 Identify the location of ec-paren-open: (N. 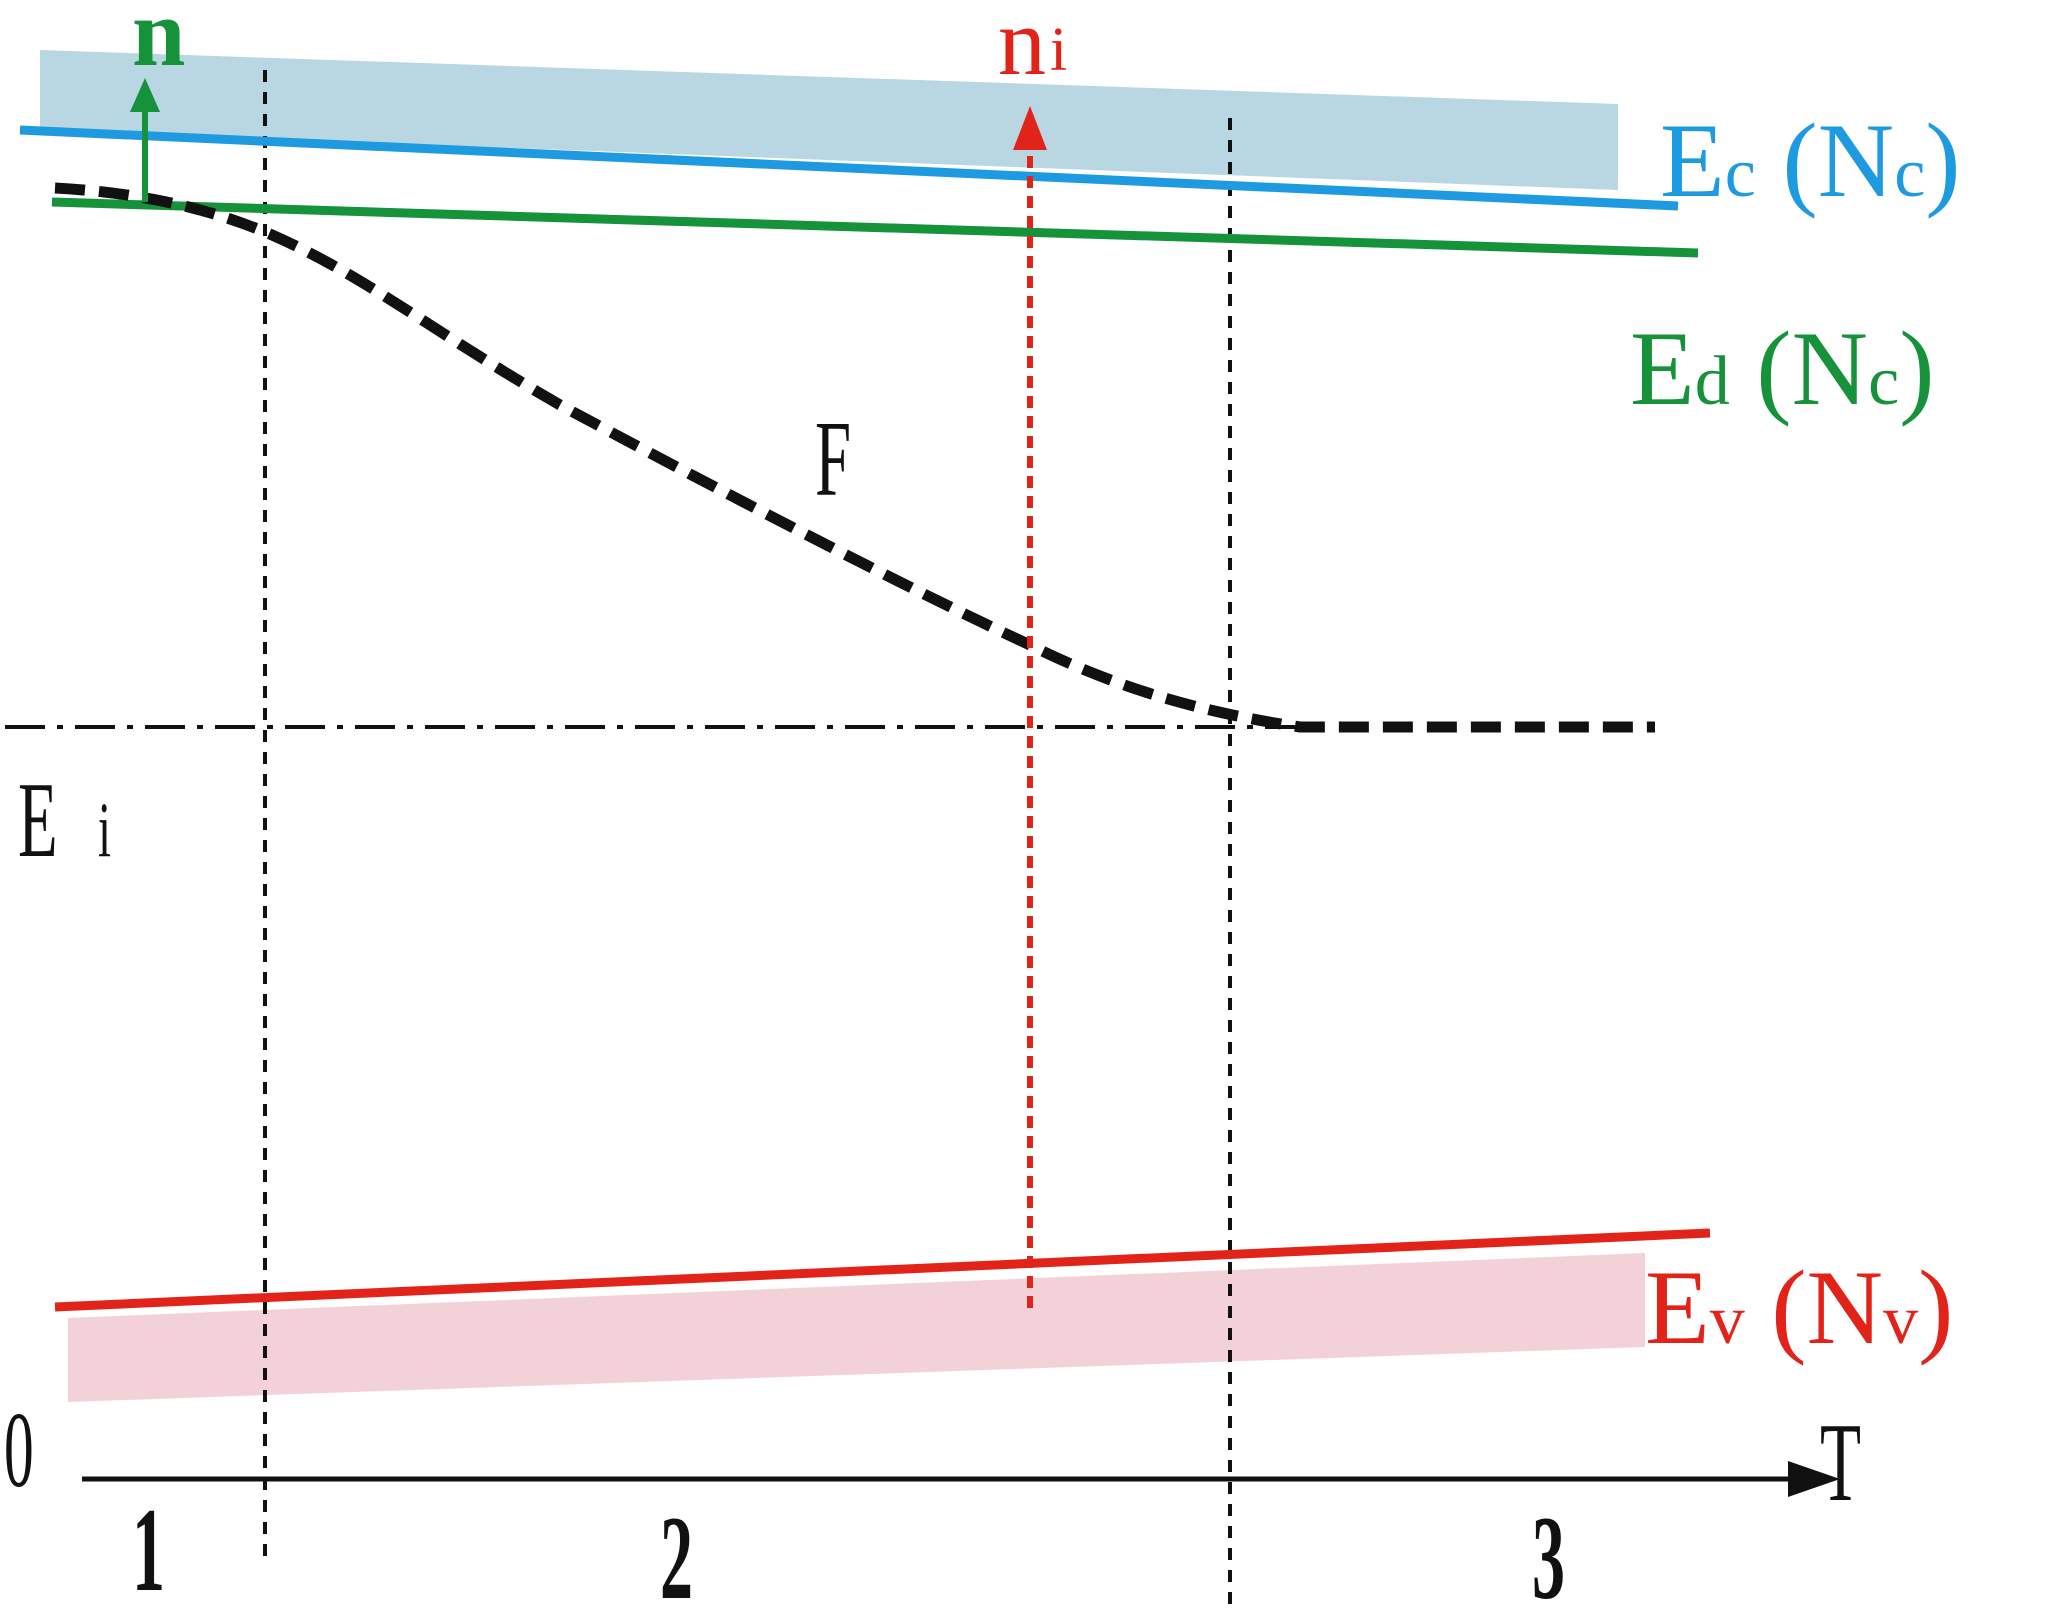
(1825, 160).